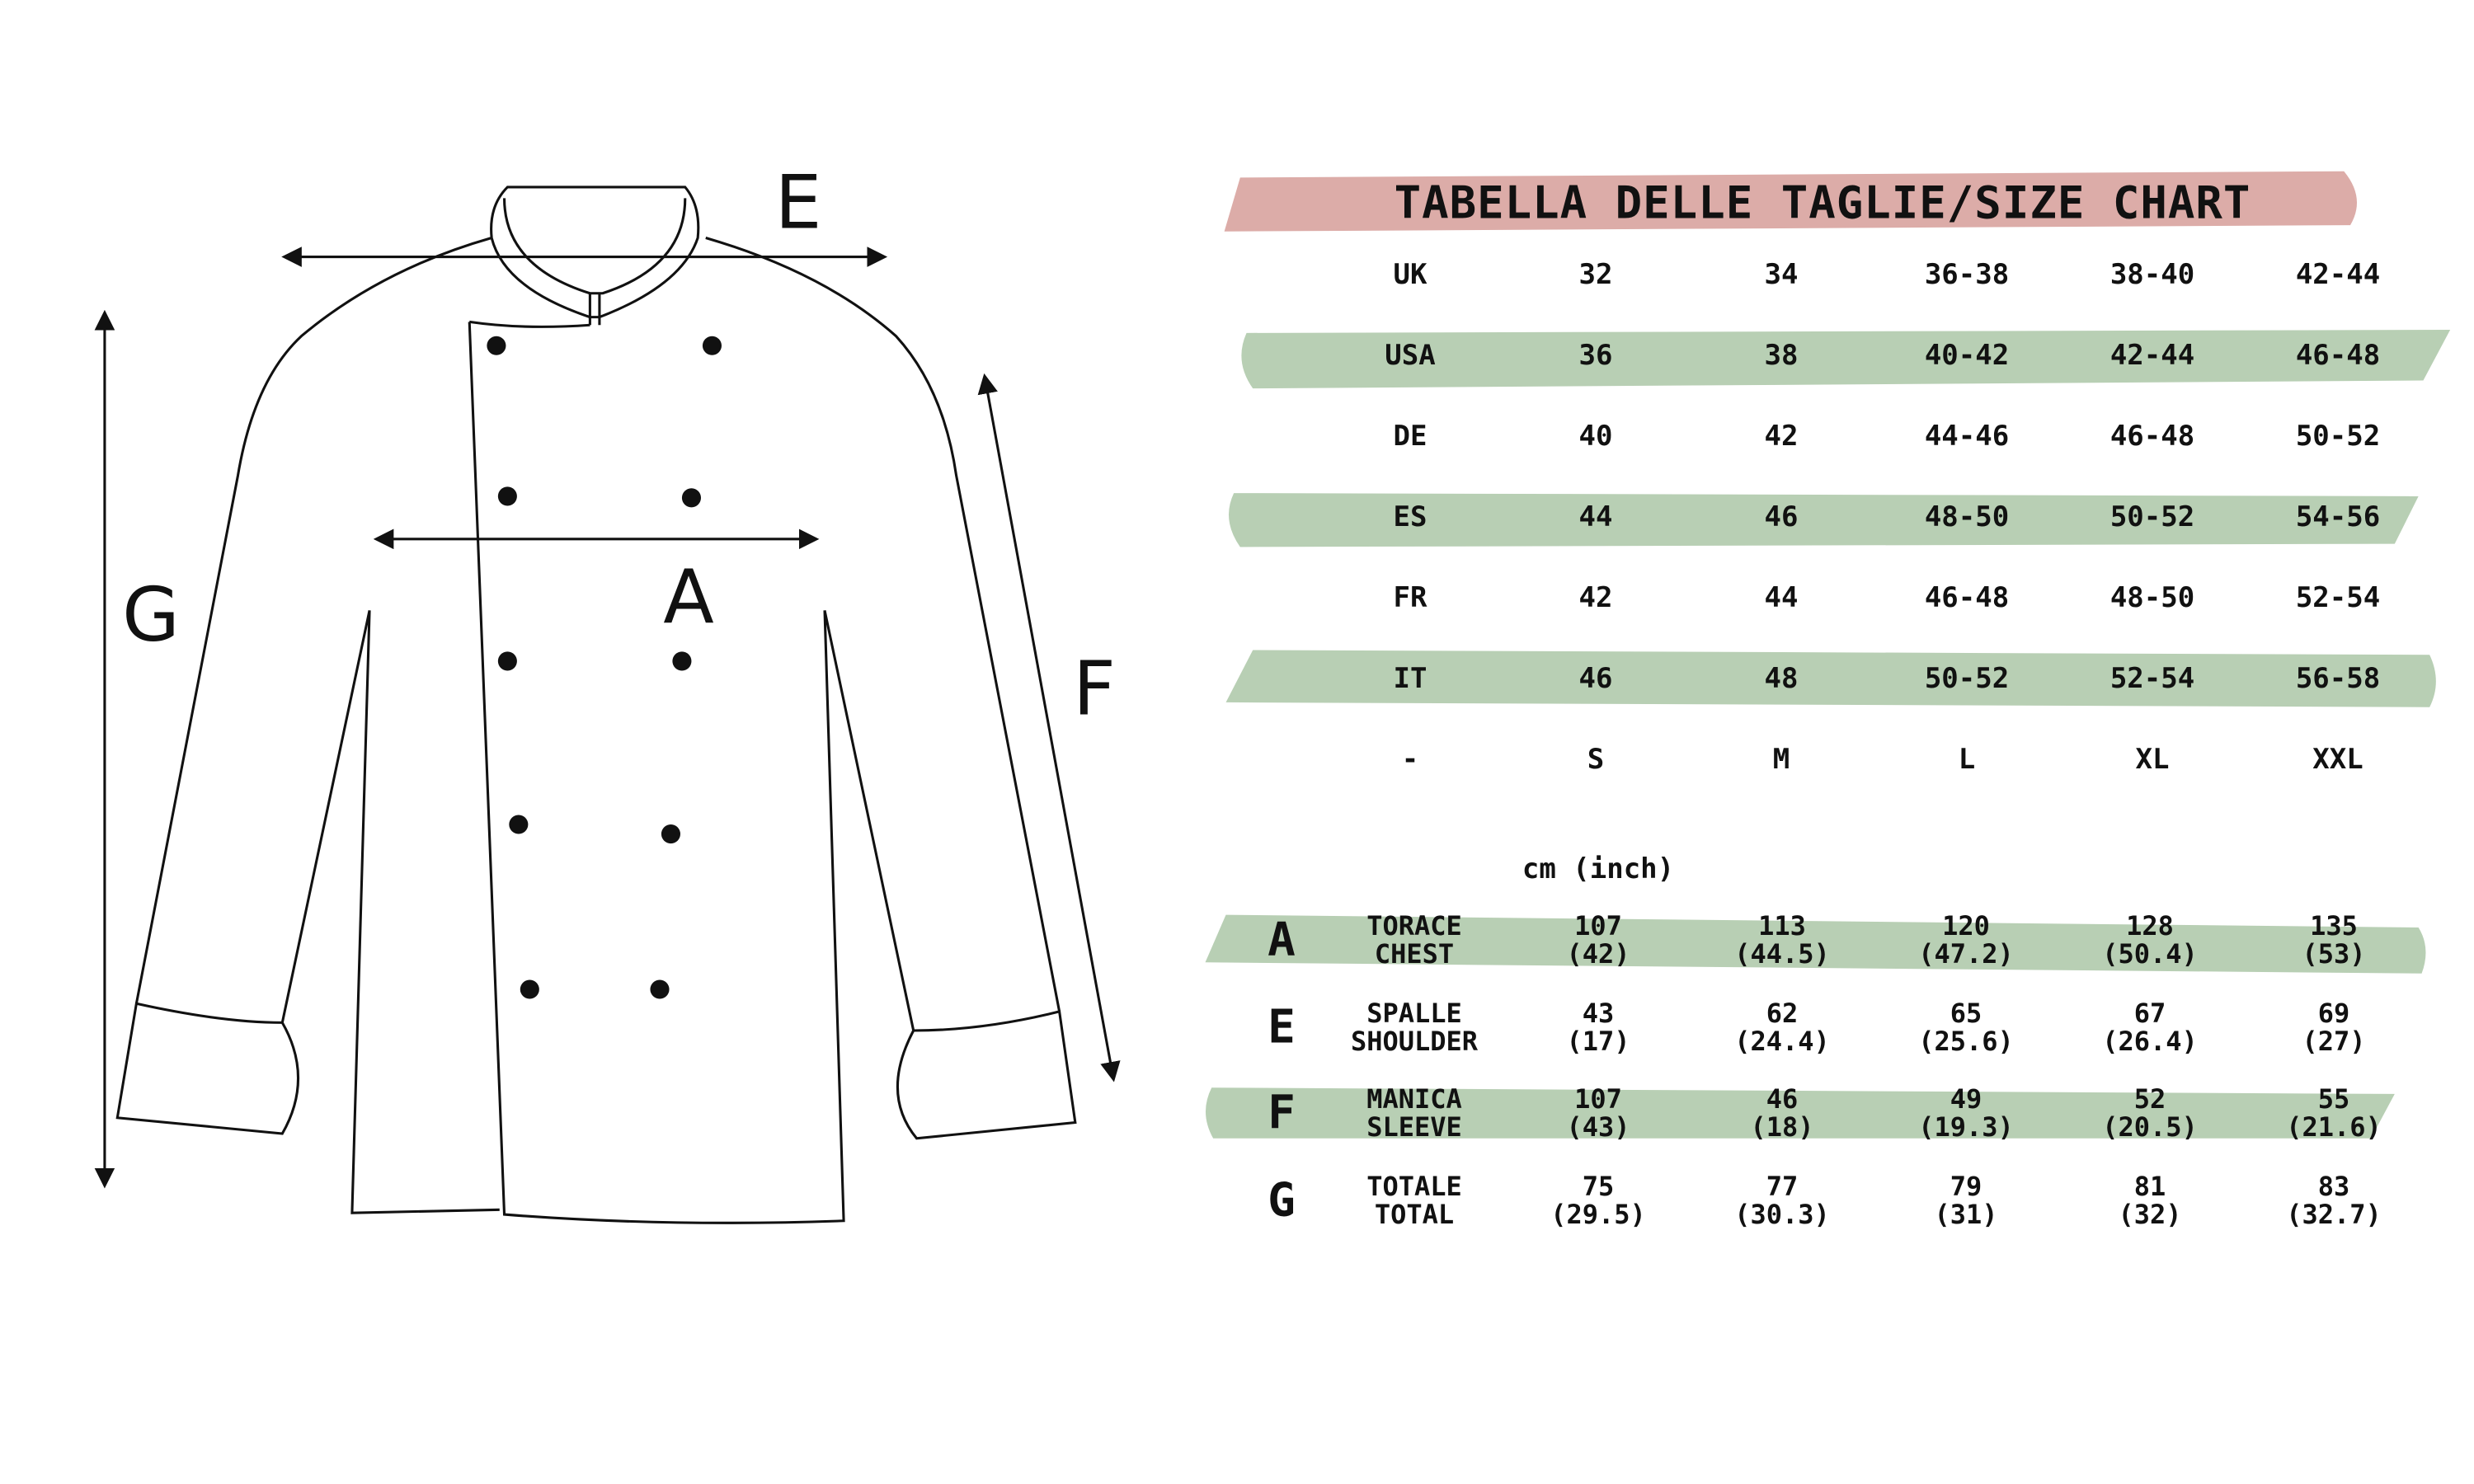 The width and height of the screenshot is (2474, 1484). I want to click on measure-cell: 46 (18), so click(1781, 1113).